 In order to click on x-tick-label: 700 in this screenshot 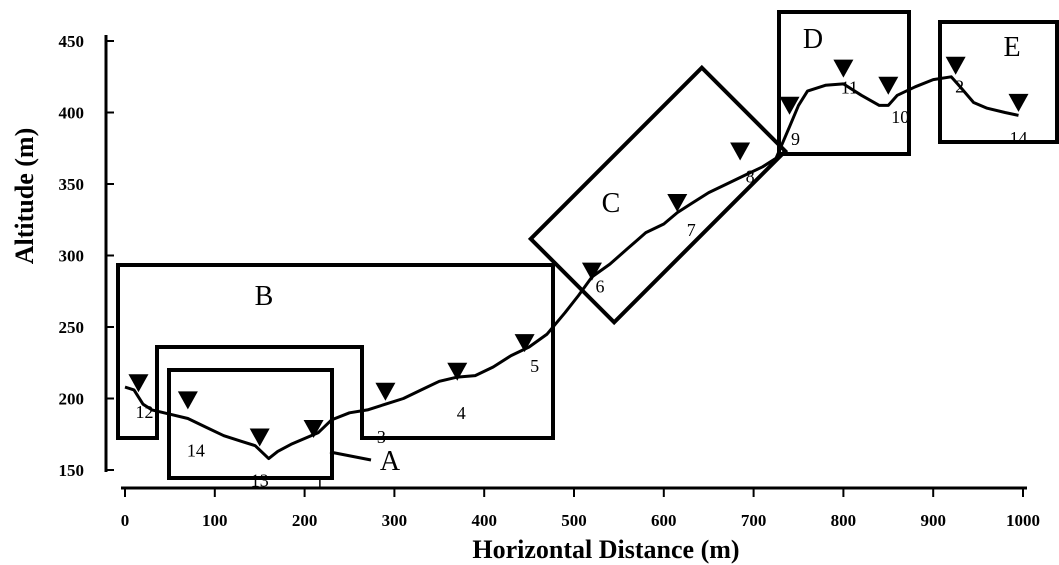, I will do `click(754, 520)`.